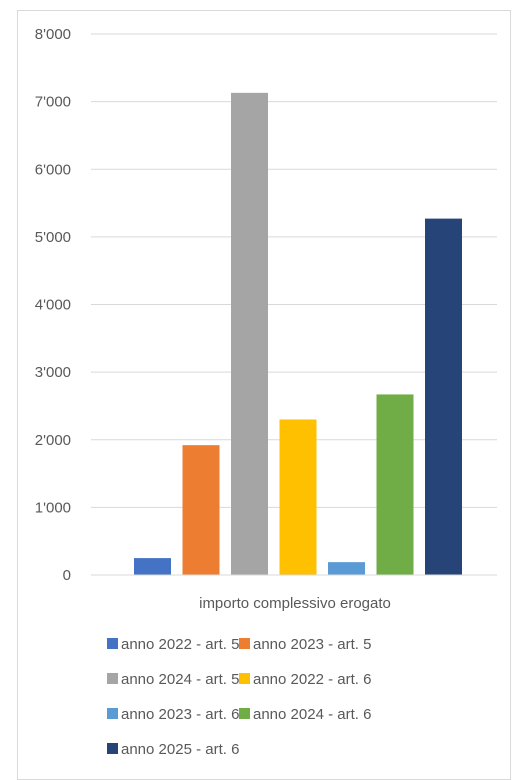 The image size is (512, 780). Describe the element at coordinates (53, 34) in the screenshot. I see `y-tick-label: 8'000` at that location.